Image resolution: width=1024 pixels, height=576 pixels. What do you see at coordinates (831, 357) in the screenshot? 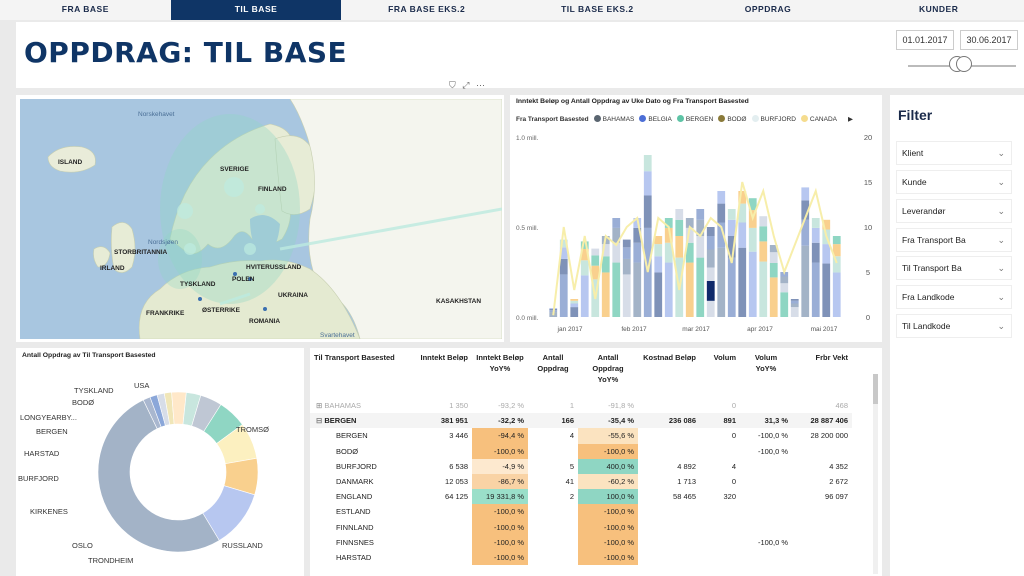
I see `col-header-frbr-vekt: Frbr Vekt` at bounding box center [831, 357].